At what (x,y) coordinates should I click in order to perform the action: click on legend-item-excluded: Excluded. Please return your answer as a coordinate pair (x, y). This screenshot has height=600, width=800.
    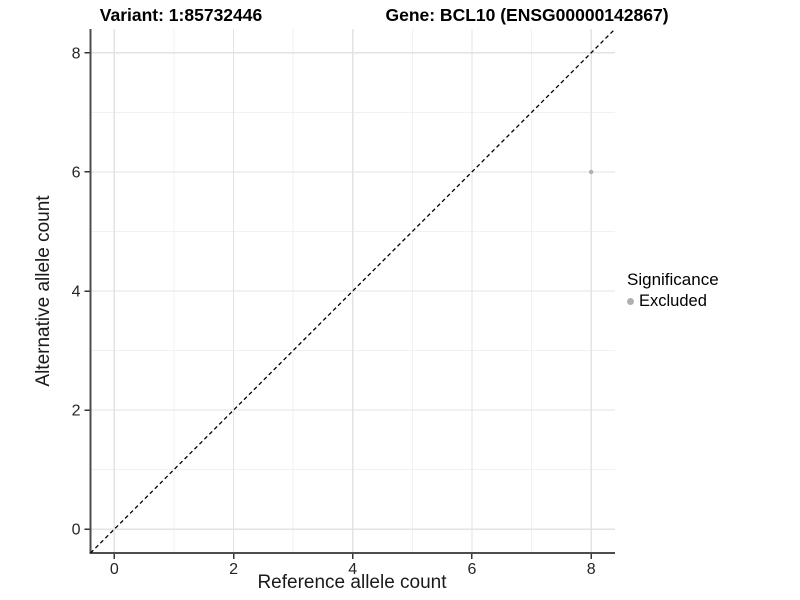
    Looking at the image, I should click on (673, 301).